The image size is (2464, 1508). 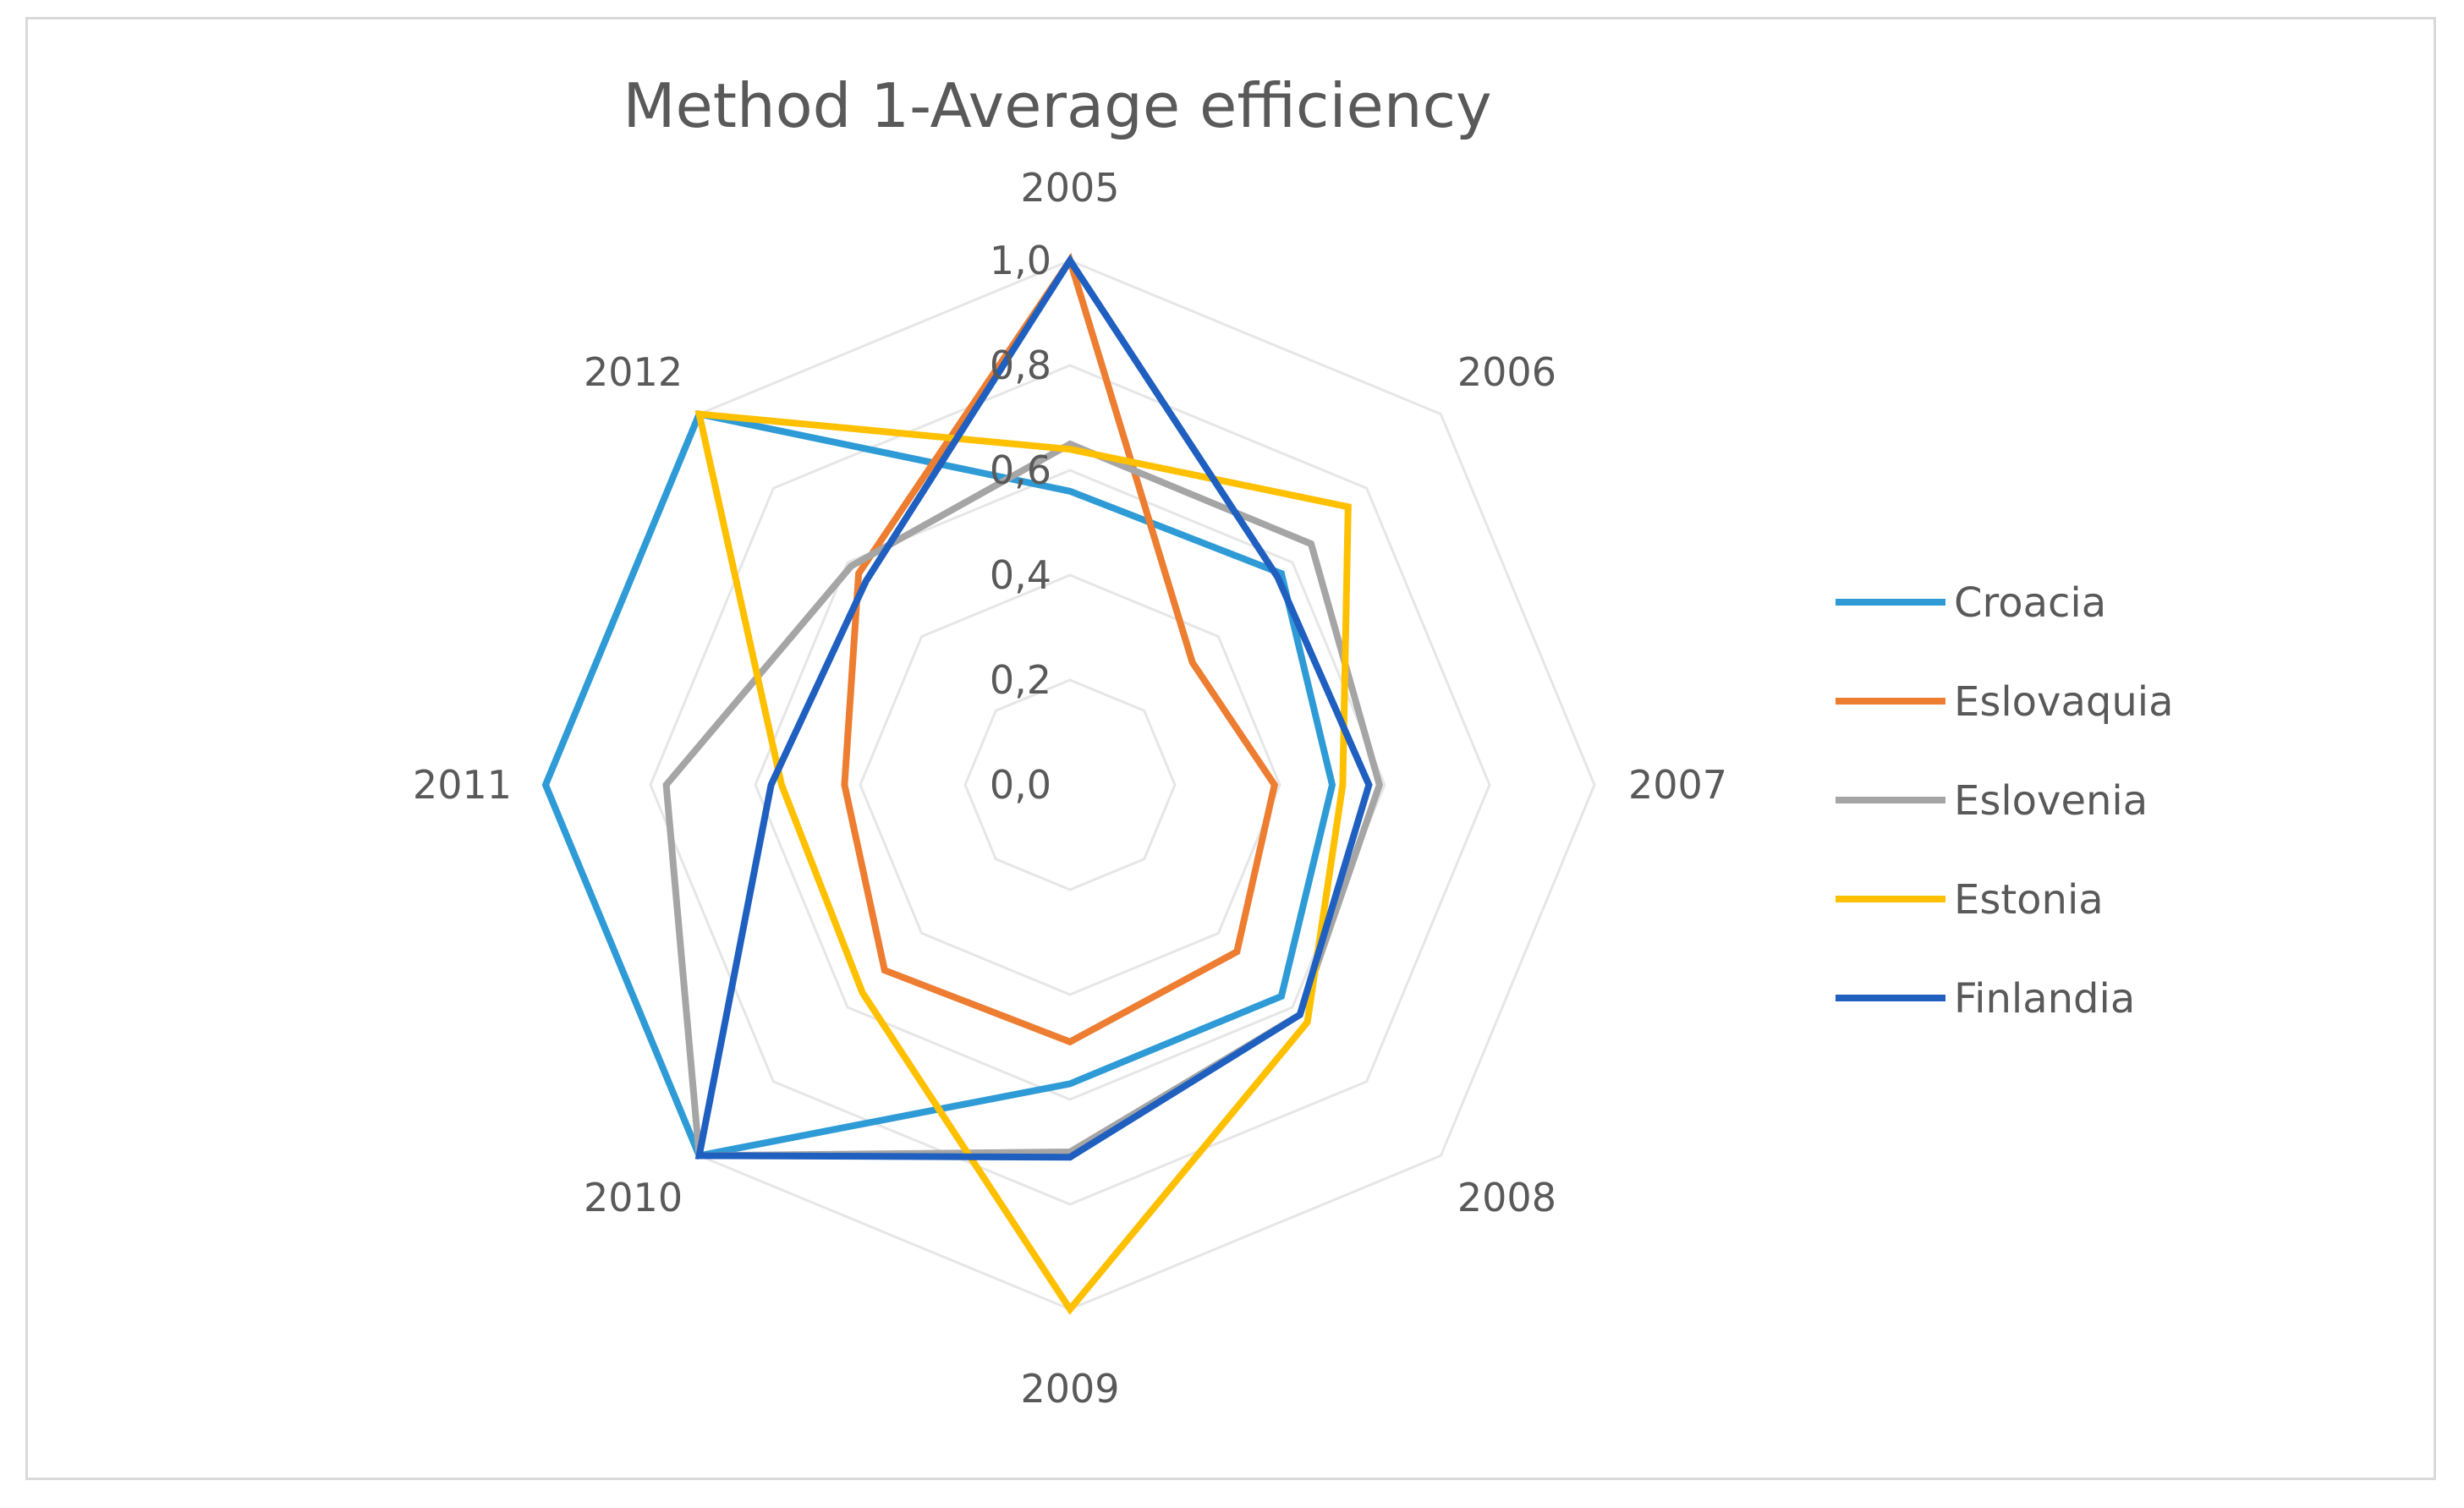 I want to click on radial-tick-label: 0,0, so click(x=1021, y=785).